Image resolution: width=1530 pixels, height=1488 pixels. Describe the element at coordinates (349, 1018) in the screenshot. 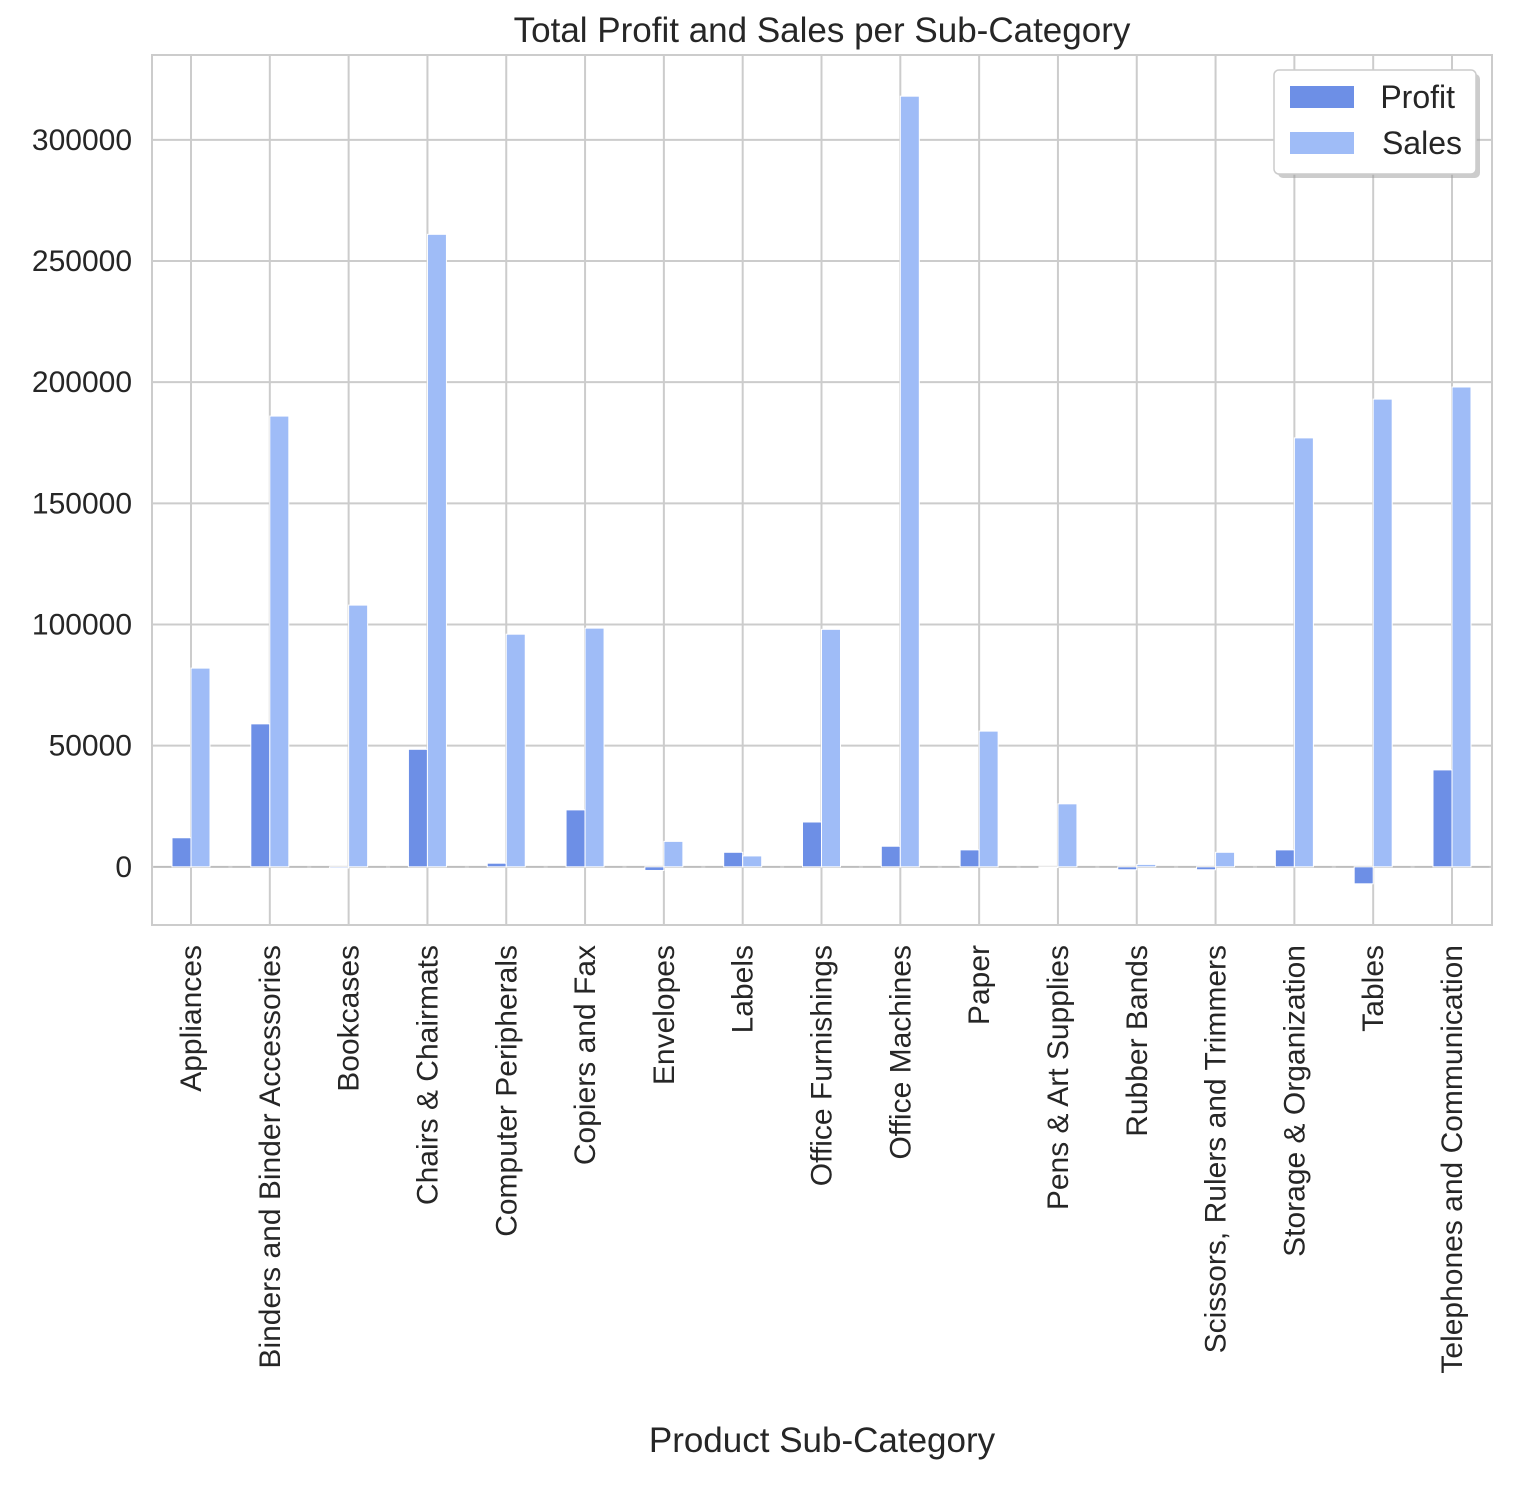

I see `x-tick-label: Bookcases` at that location.